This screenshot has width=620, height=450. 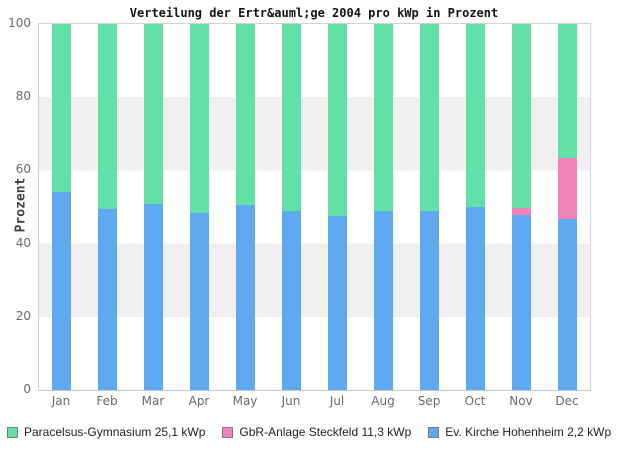 What do you see at coordinates (23, 169) in the screenshot?
I see `y-tick-label-60: 60` at bounding box center [23, 169].